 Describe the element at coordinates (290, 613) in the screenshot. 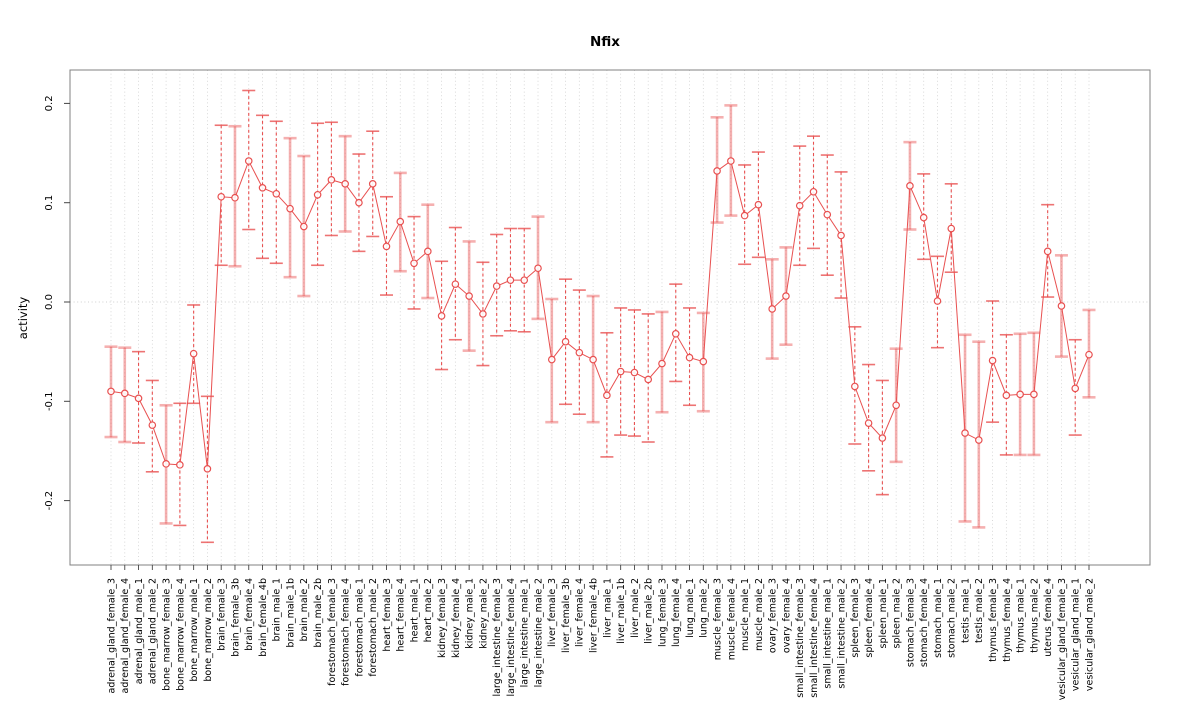

I see `x-category-label: brain_male_1b` at that location.